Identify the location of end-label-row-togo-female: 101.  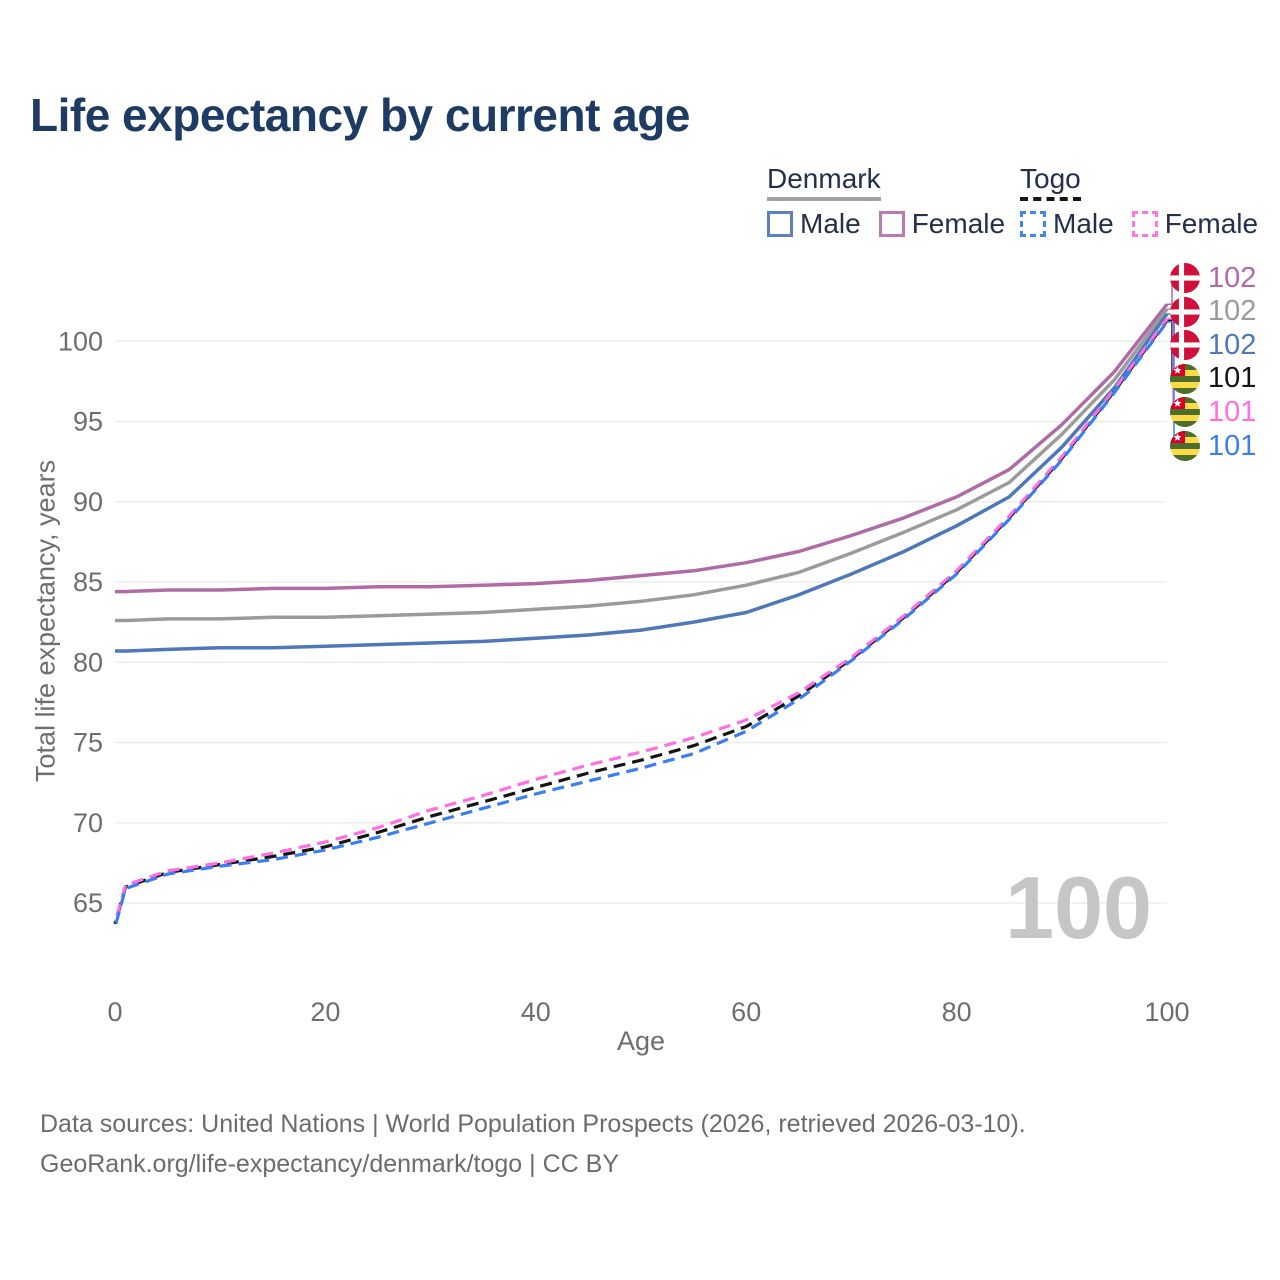
(1213, 412).